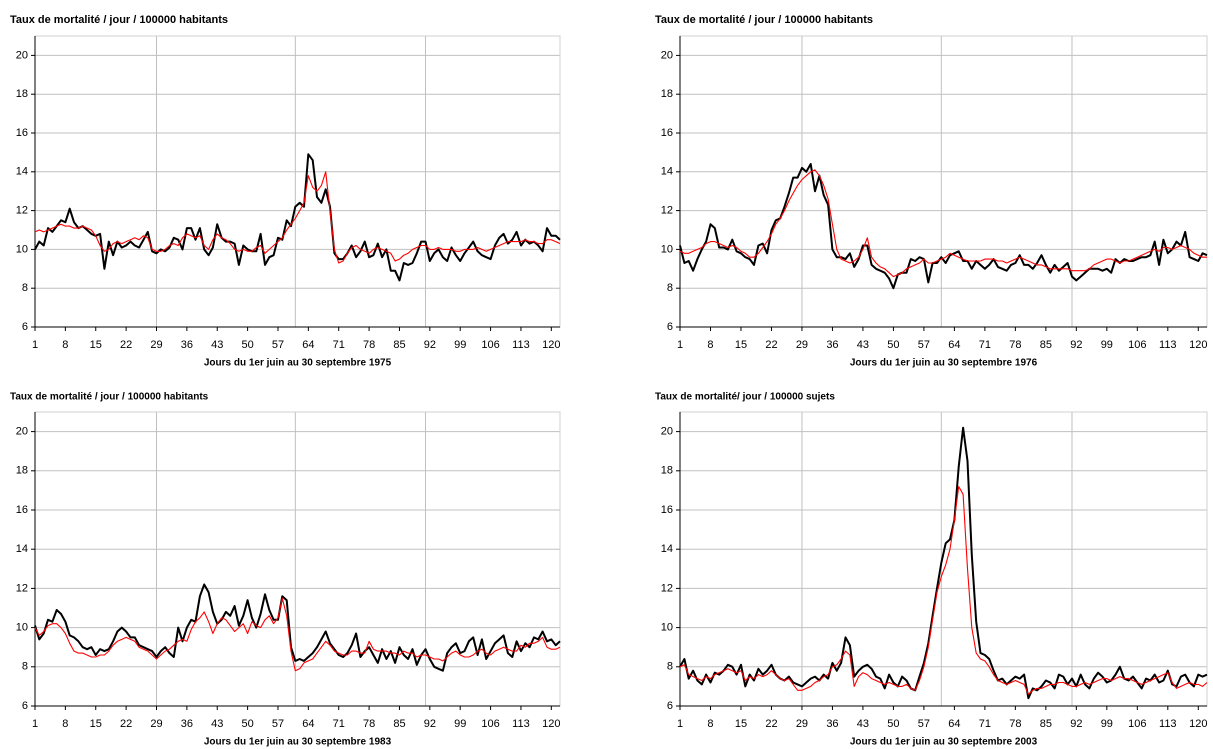 This screenshot has width=1213, height=749. Describe the element at coordinates (944, 363) in the screenshot. I see `x-axis-label: Jours du 1er juin au 30 septembre 1976` at that location.